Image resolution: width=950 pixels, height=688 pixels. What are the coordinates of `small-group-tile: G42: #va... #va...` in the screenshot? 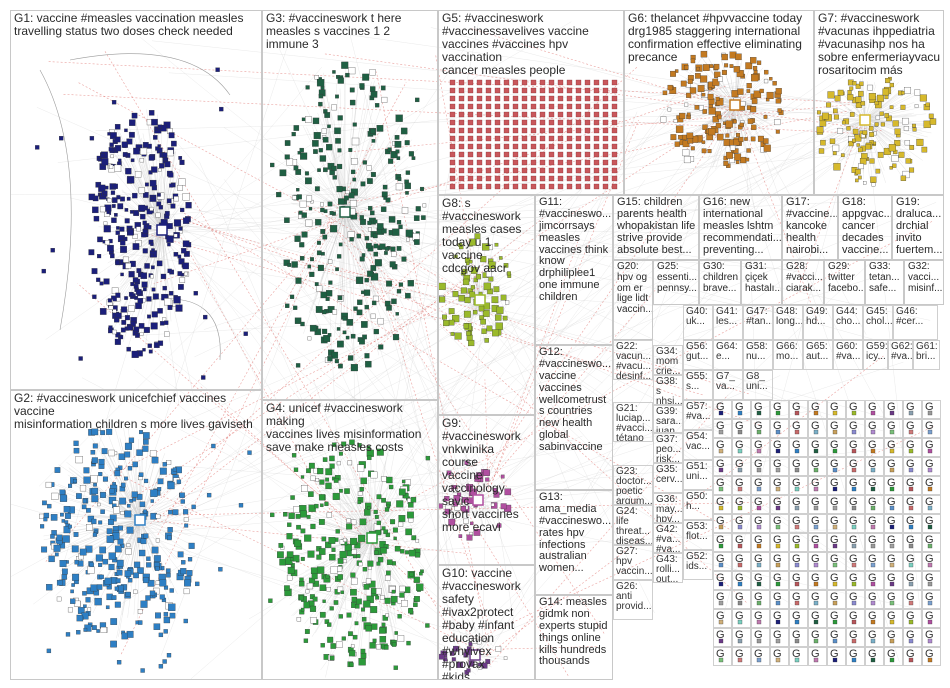 It's located at (668, 538).